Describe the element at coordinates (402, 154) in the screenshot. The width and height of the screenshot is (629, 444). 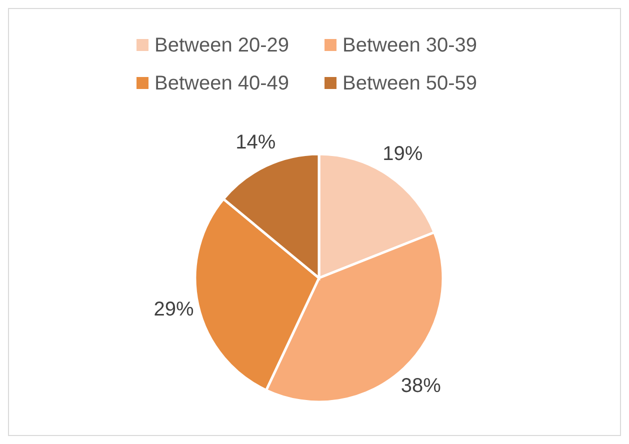
I see `data-label: 19%` at that location.